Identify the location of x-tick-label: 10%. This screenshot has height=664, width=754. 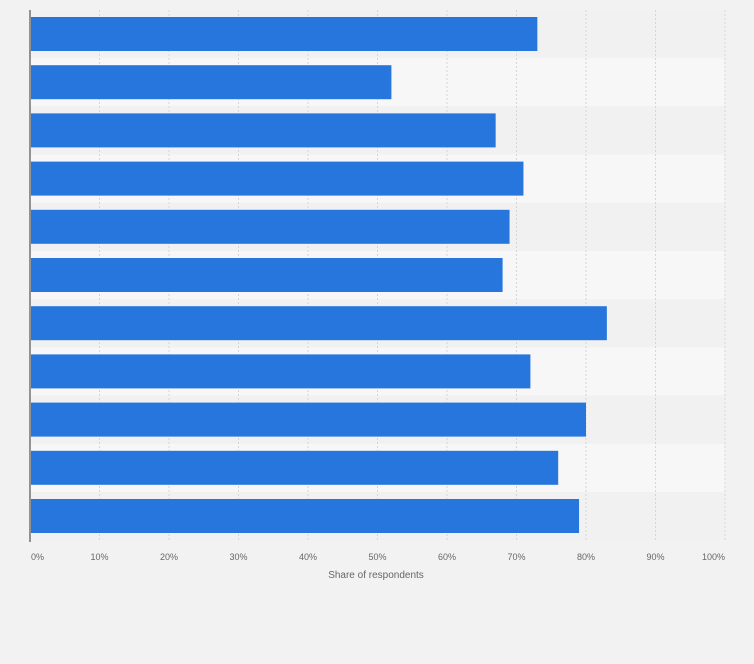
(99, 557).